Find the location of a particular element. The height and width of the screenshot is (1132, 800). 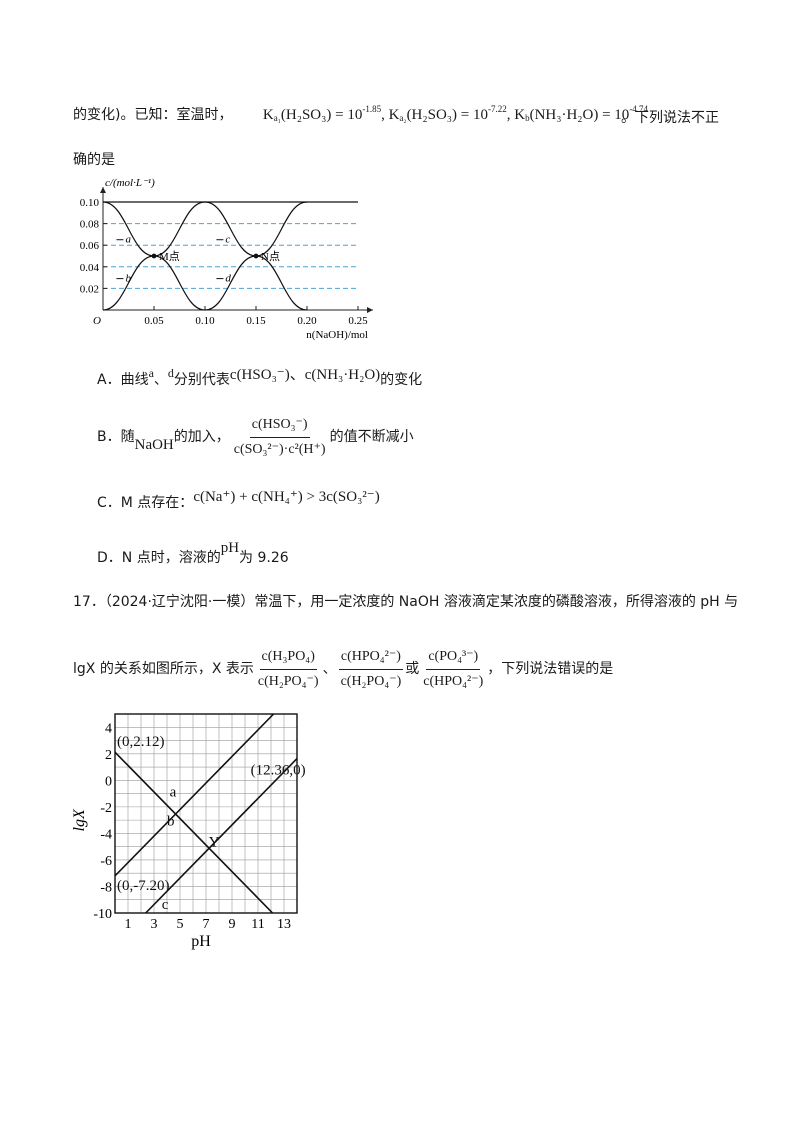

q16-intro-suffix: 。下列说法不正 is located at coordinates (670, 118).